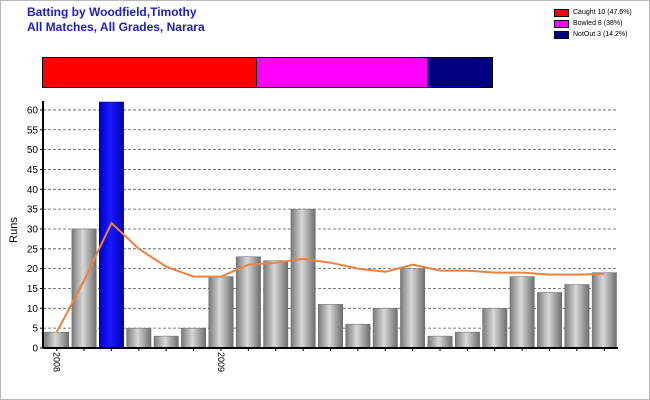 This screenshot has width=650, height=400. I want to click on legend-item-bowled: Bowled 8 (38%), so click(593, 23).